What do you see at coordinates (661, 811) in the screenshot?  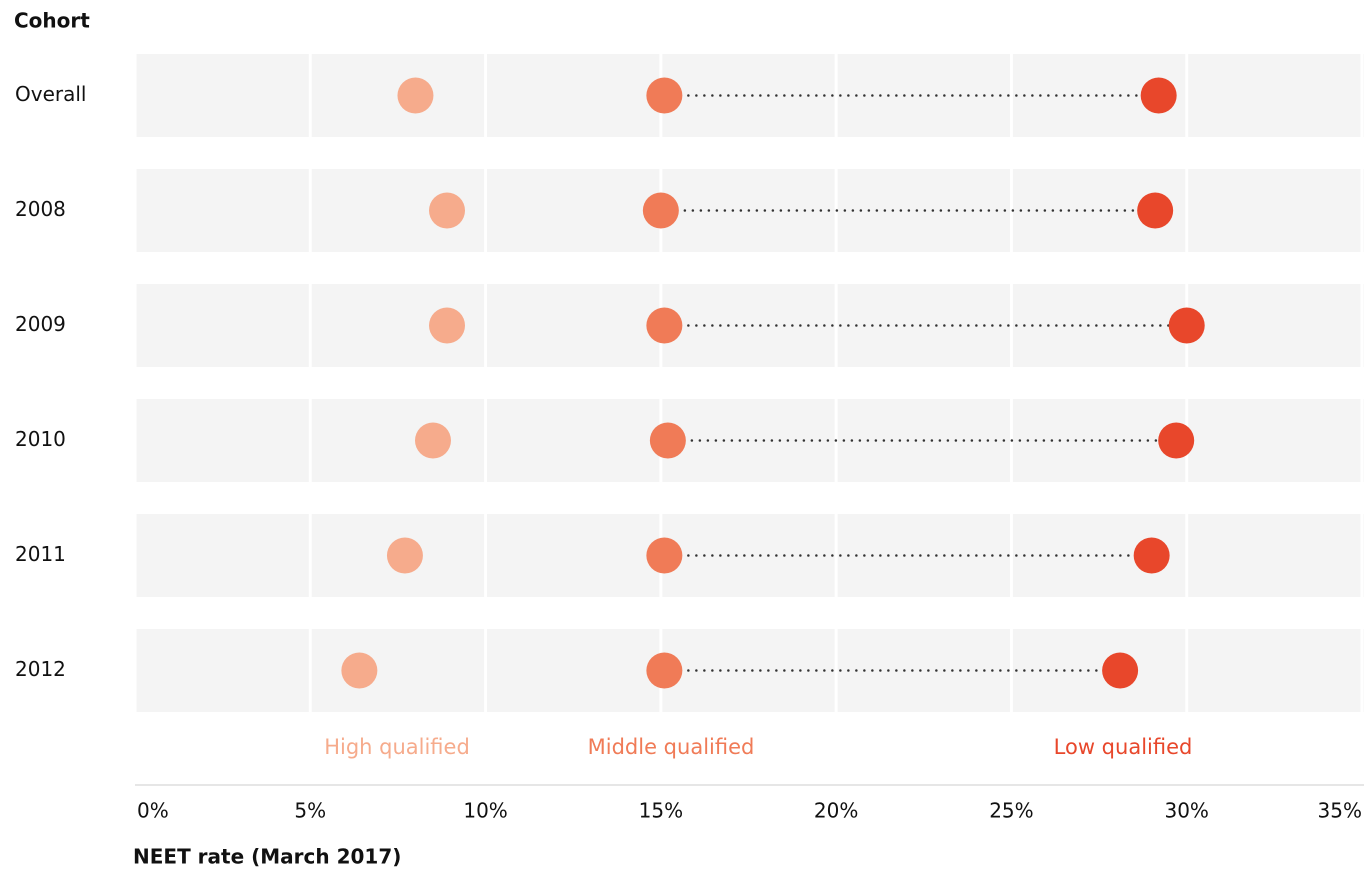 I see `x-tick-label: 15%` at bounding box center [661, 811].